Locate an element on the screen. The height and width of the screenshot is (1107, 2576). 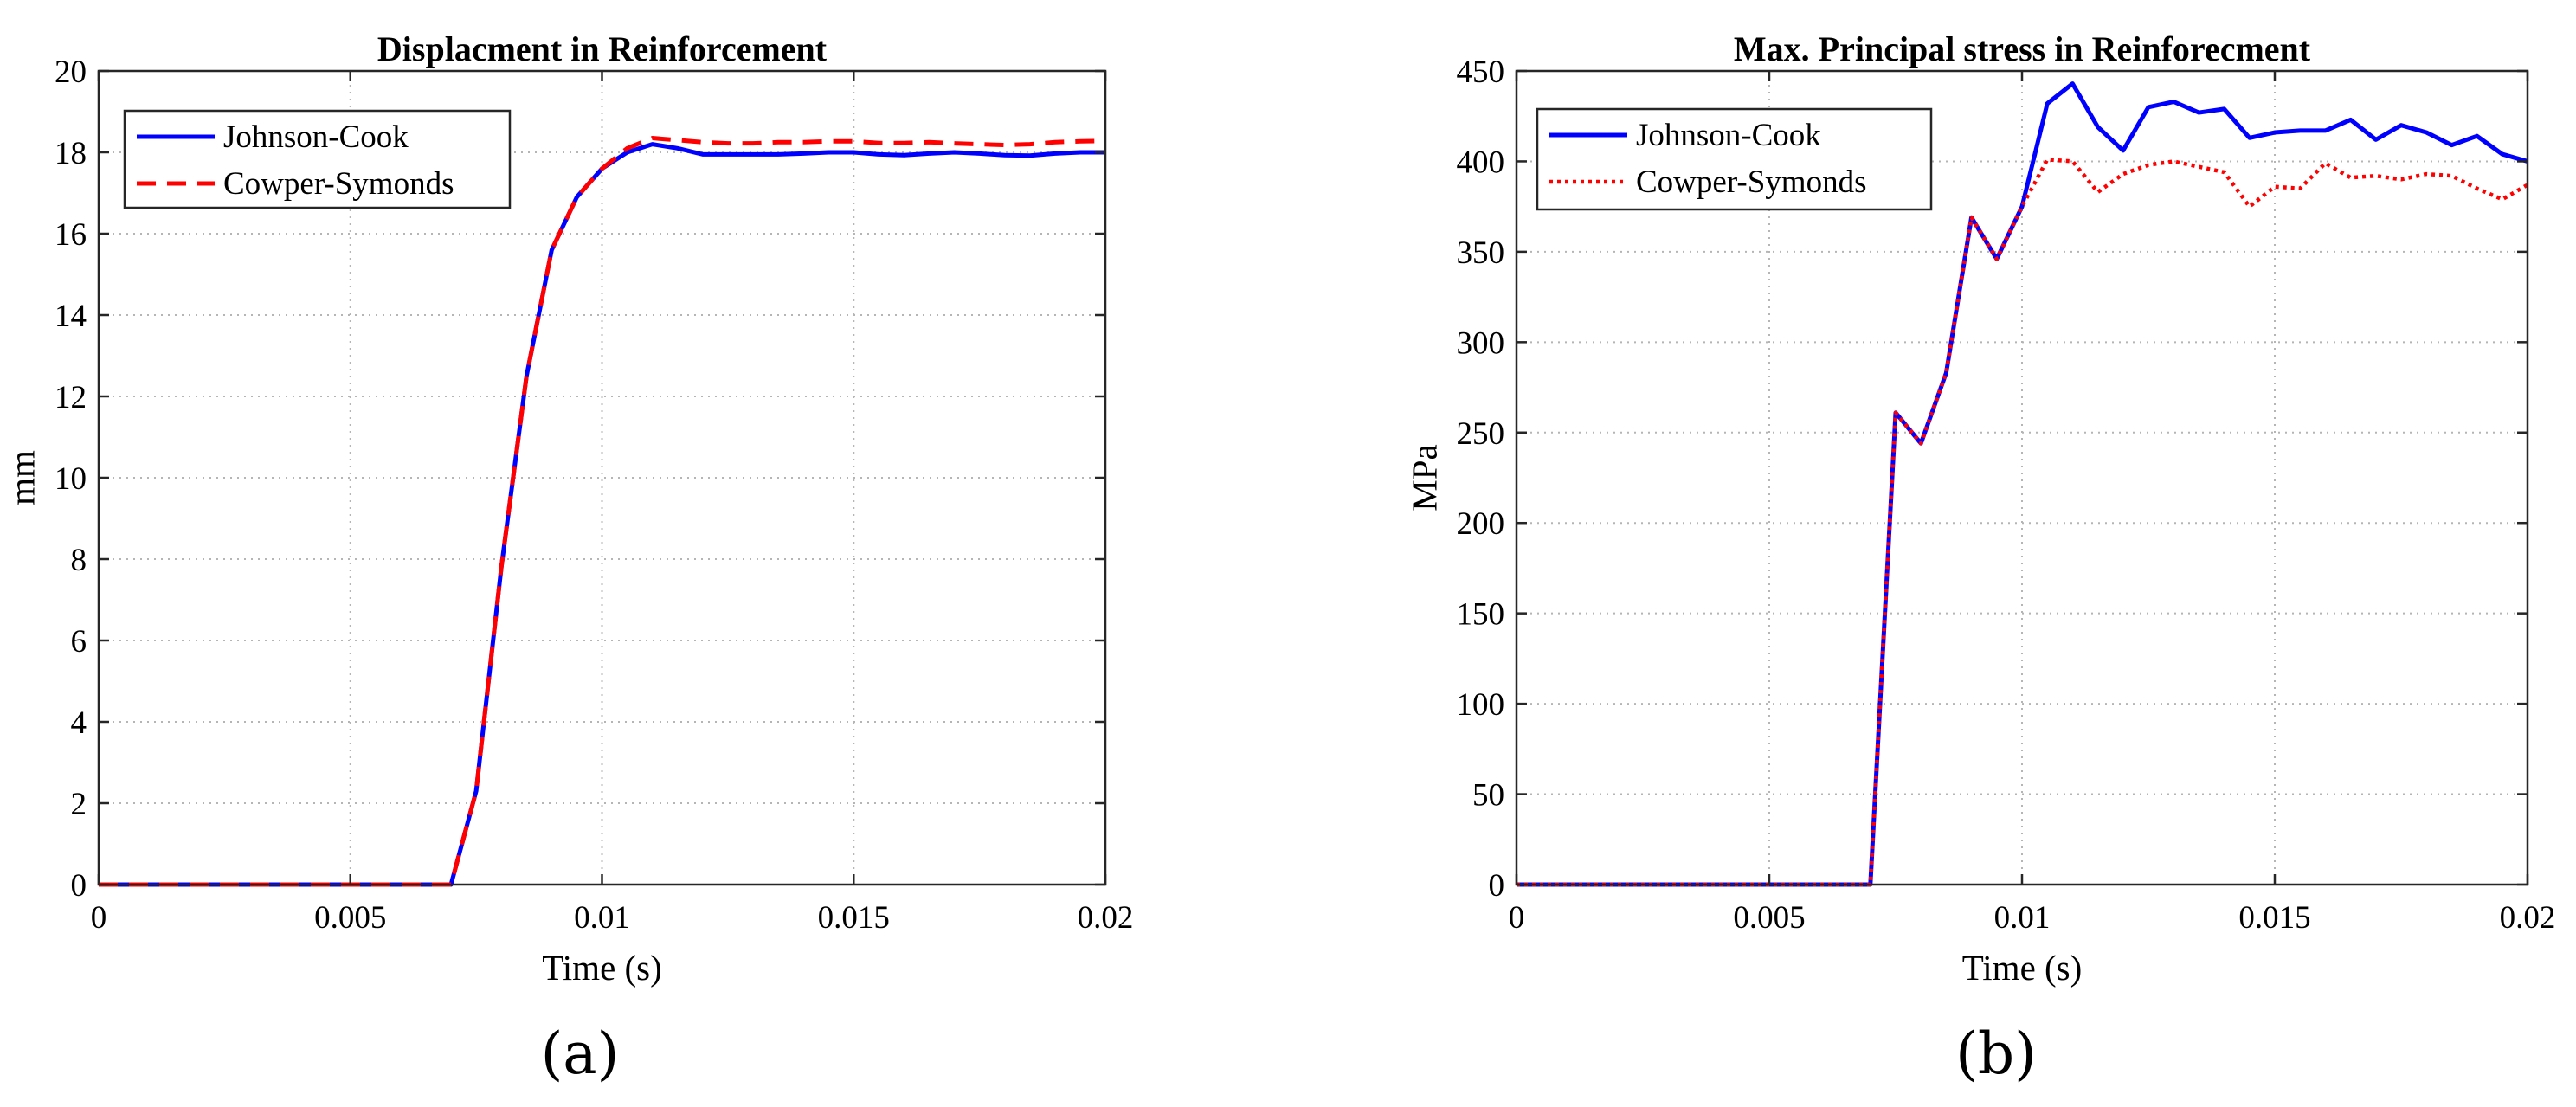
chart-a-x-tick-label: 0.015 is located at coordinates (854, 918).